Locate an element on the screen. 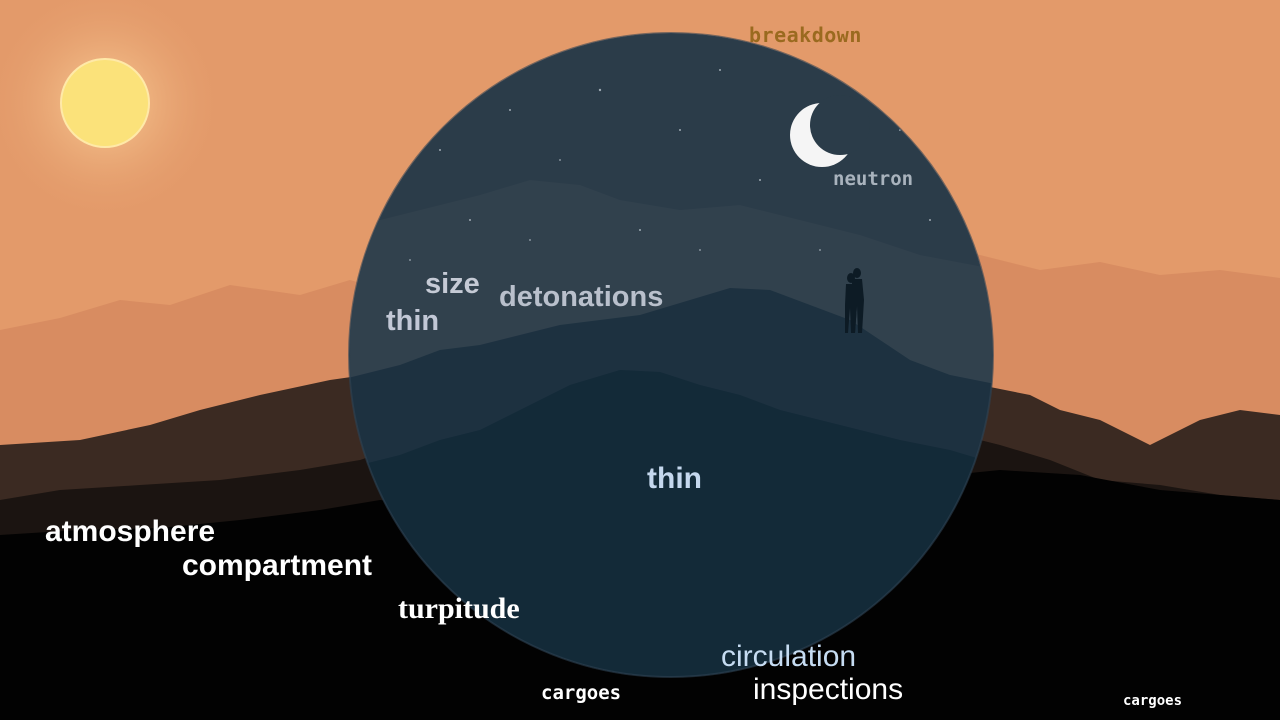 Image resolution: width=1280 pixels, height=720 pixels. moon-icon is located at coordinates (830, 131).